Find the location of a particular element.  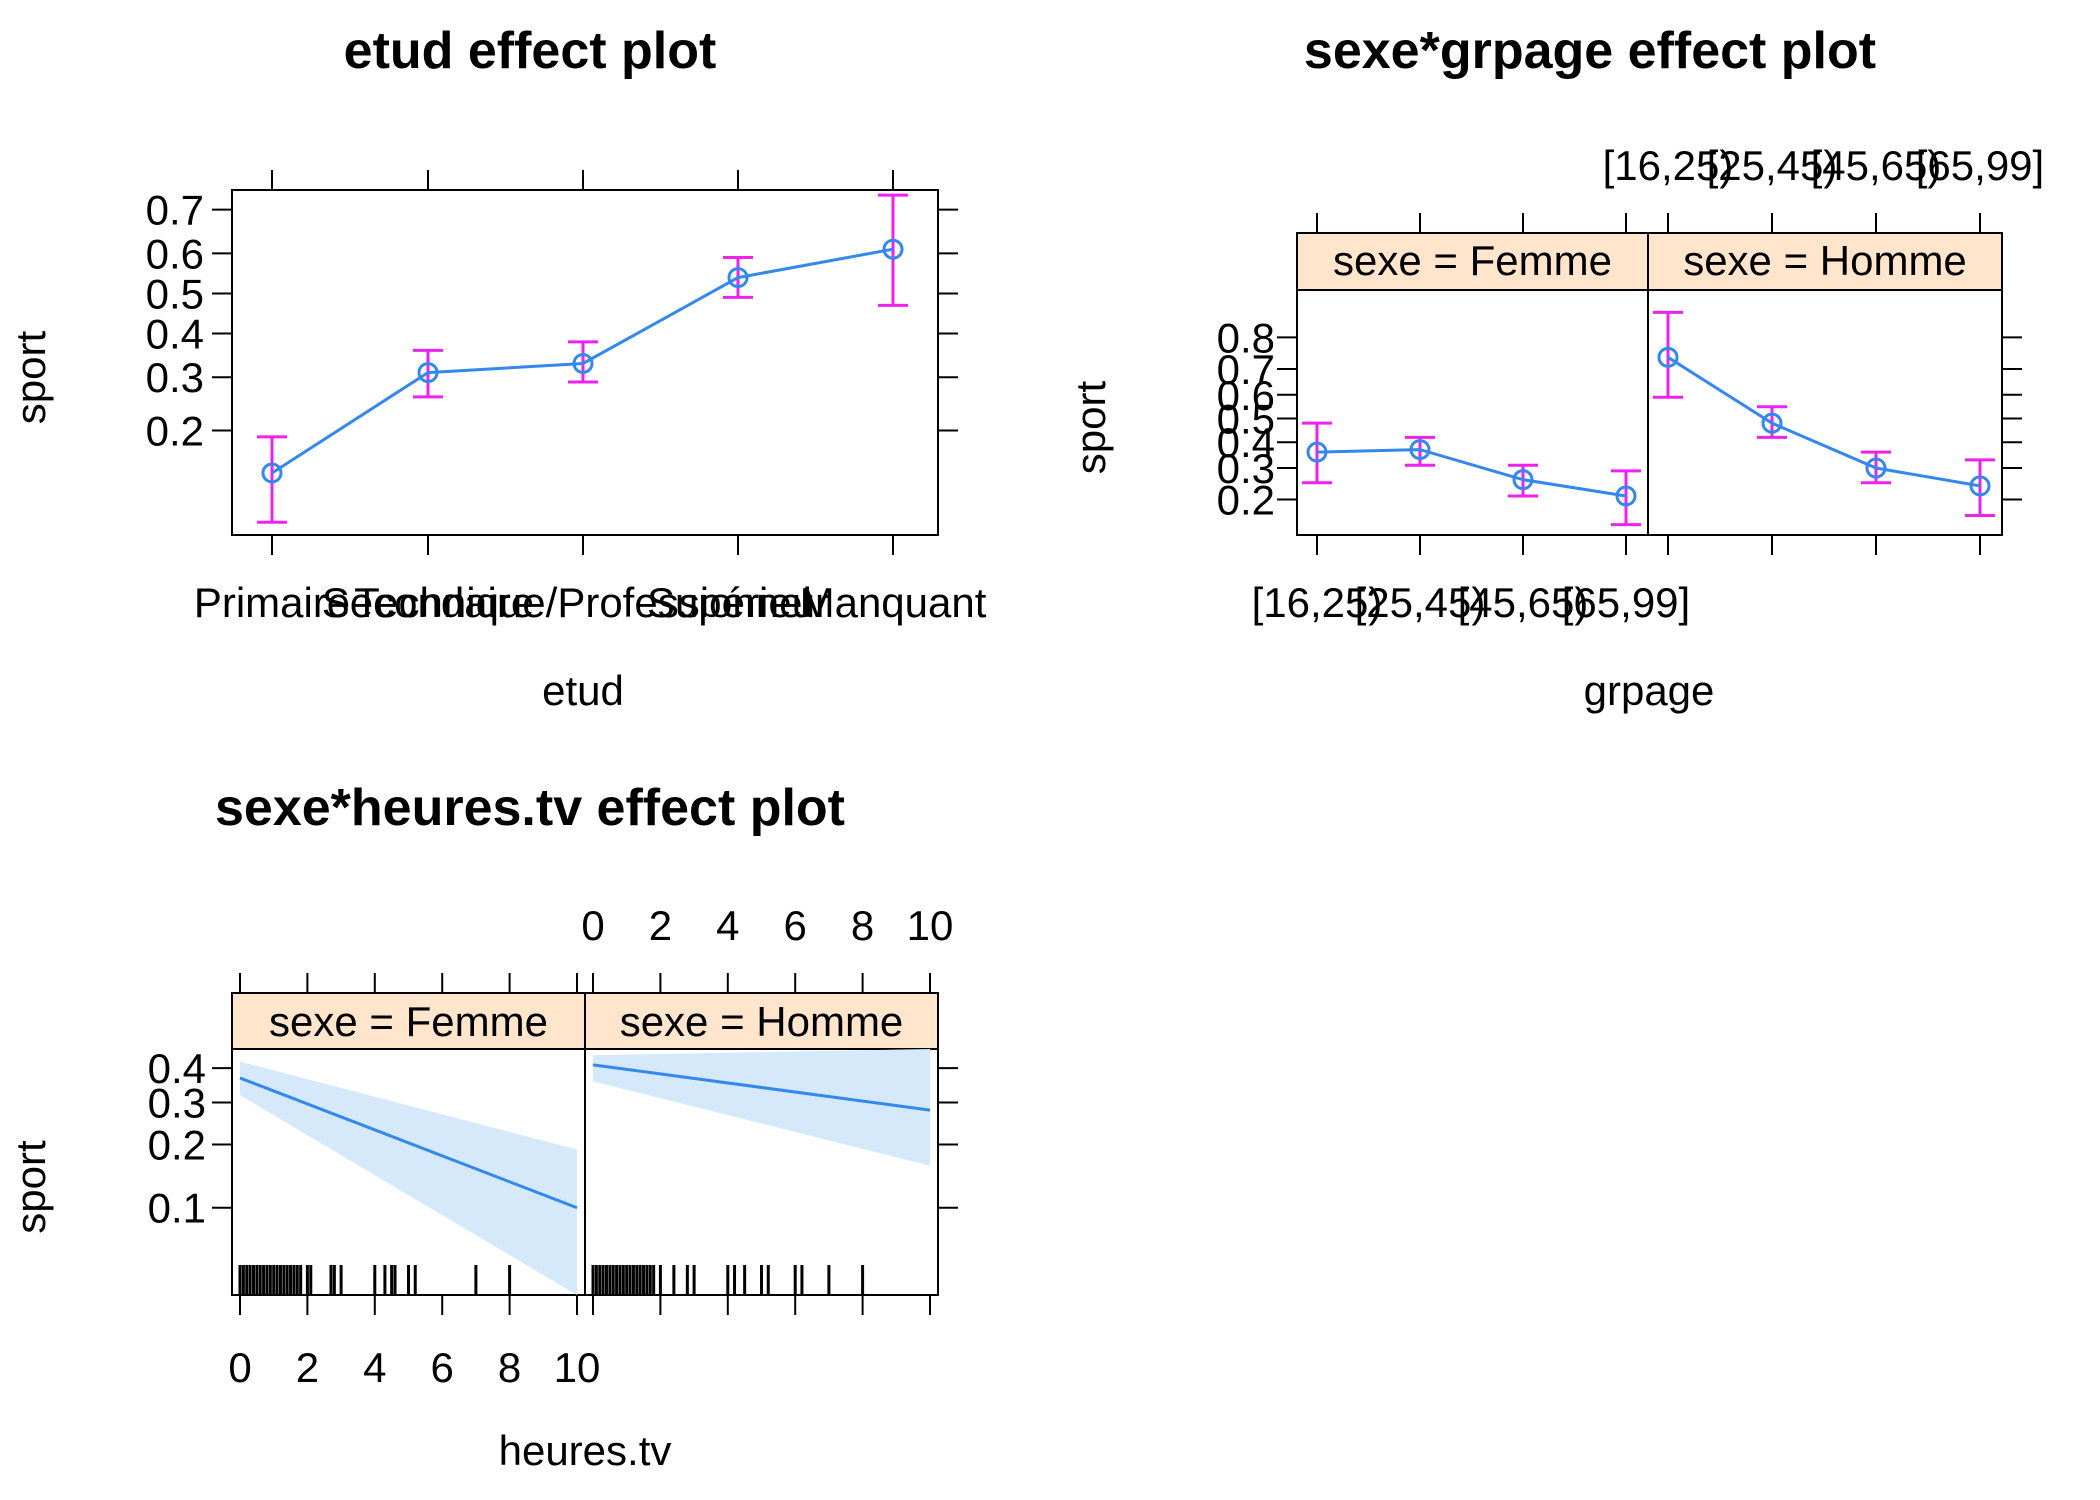

x-axis-label: heures.tv is located at coordinates (585, 1450).